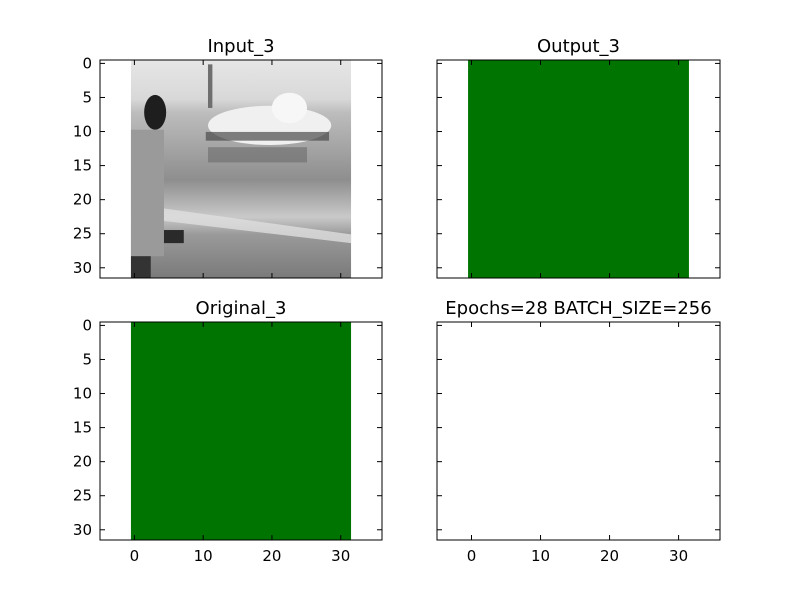  I want to click on subplot-output: Output_3, so click(578, 157).